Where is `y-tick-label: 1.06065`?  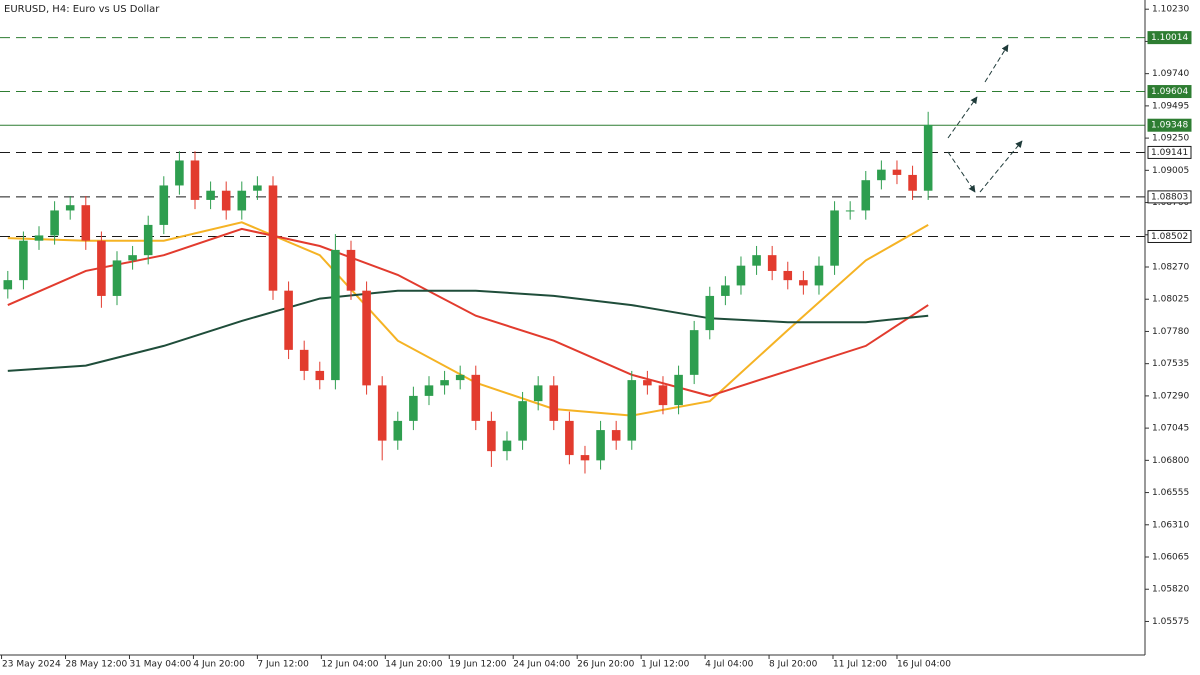
y-tick-label: 1.06065 is located at coordinates (1170, 558).